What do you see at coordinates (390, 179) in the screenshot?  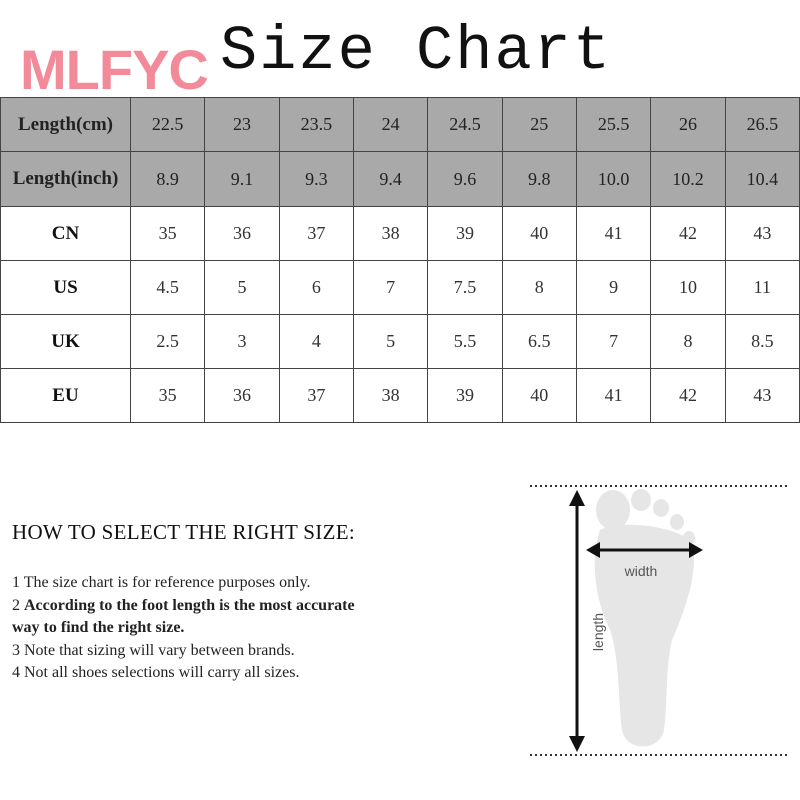 I see `table-cell: 9.4` at bounding box center [390, 179].